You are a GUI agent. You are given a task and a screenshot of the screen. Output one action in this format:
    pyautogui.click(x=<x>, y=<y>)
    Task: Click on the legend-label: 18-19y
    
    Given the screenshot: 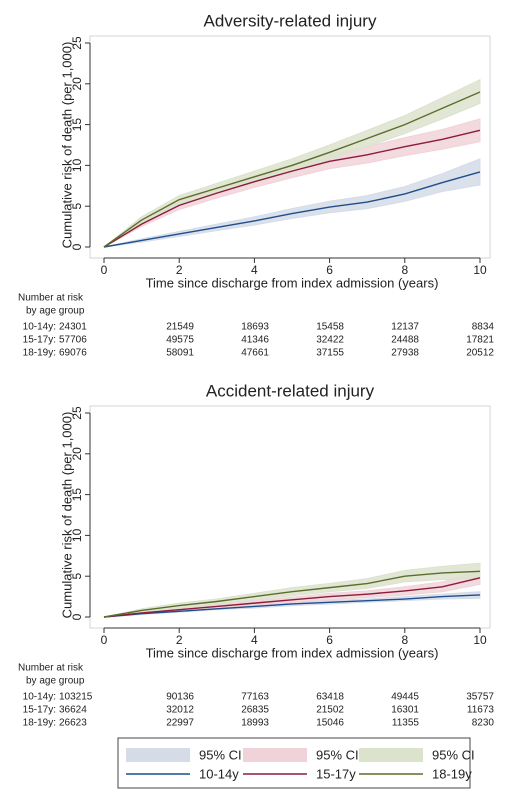 What is the action you would take?
    pyautogui.click(x=452, y=773)
    